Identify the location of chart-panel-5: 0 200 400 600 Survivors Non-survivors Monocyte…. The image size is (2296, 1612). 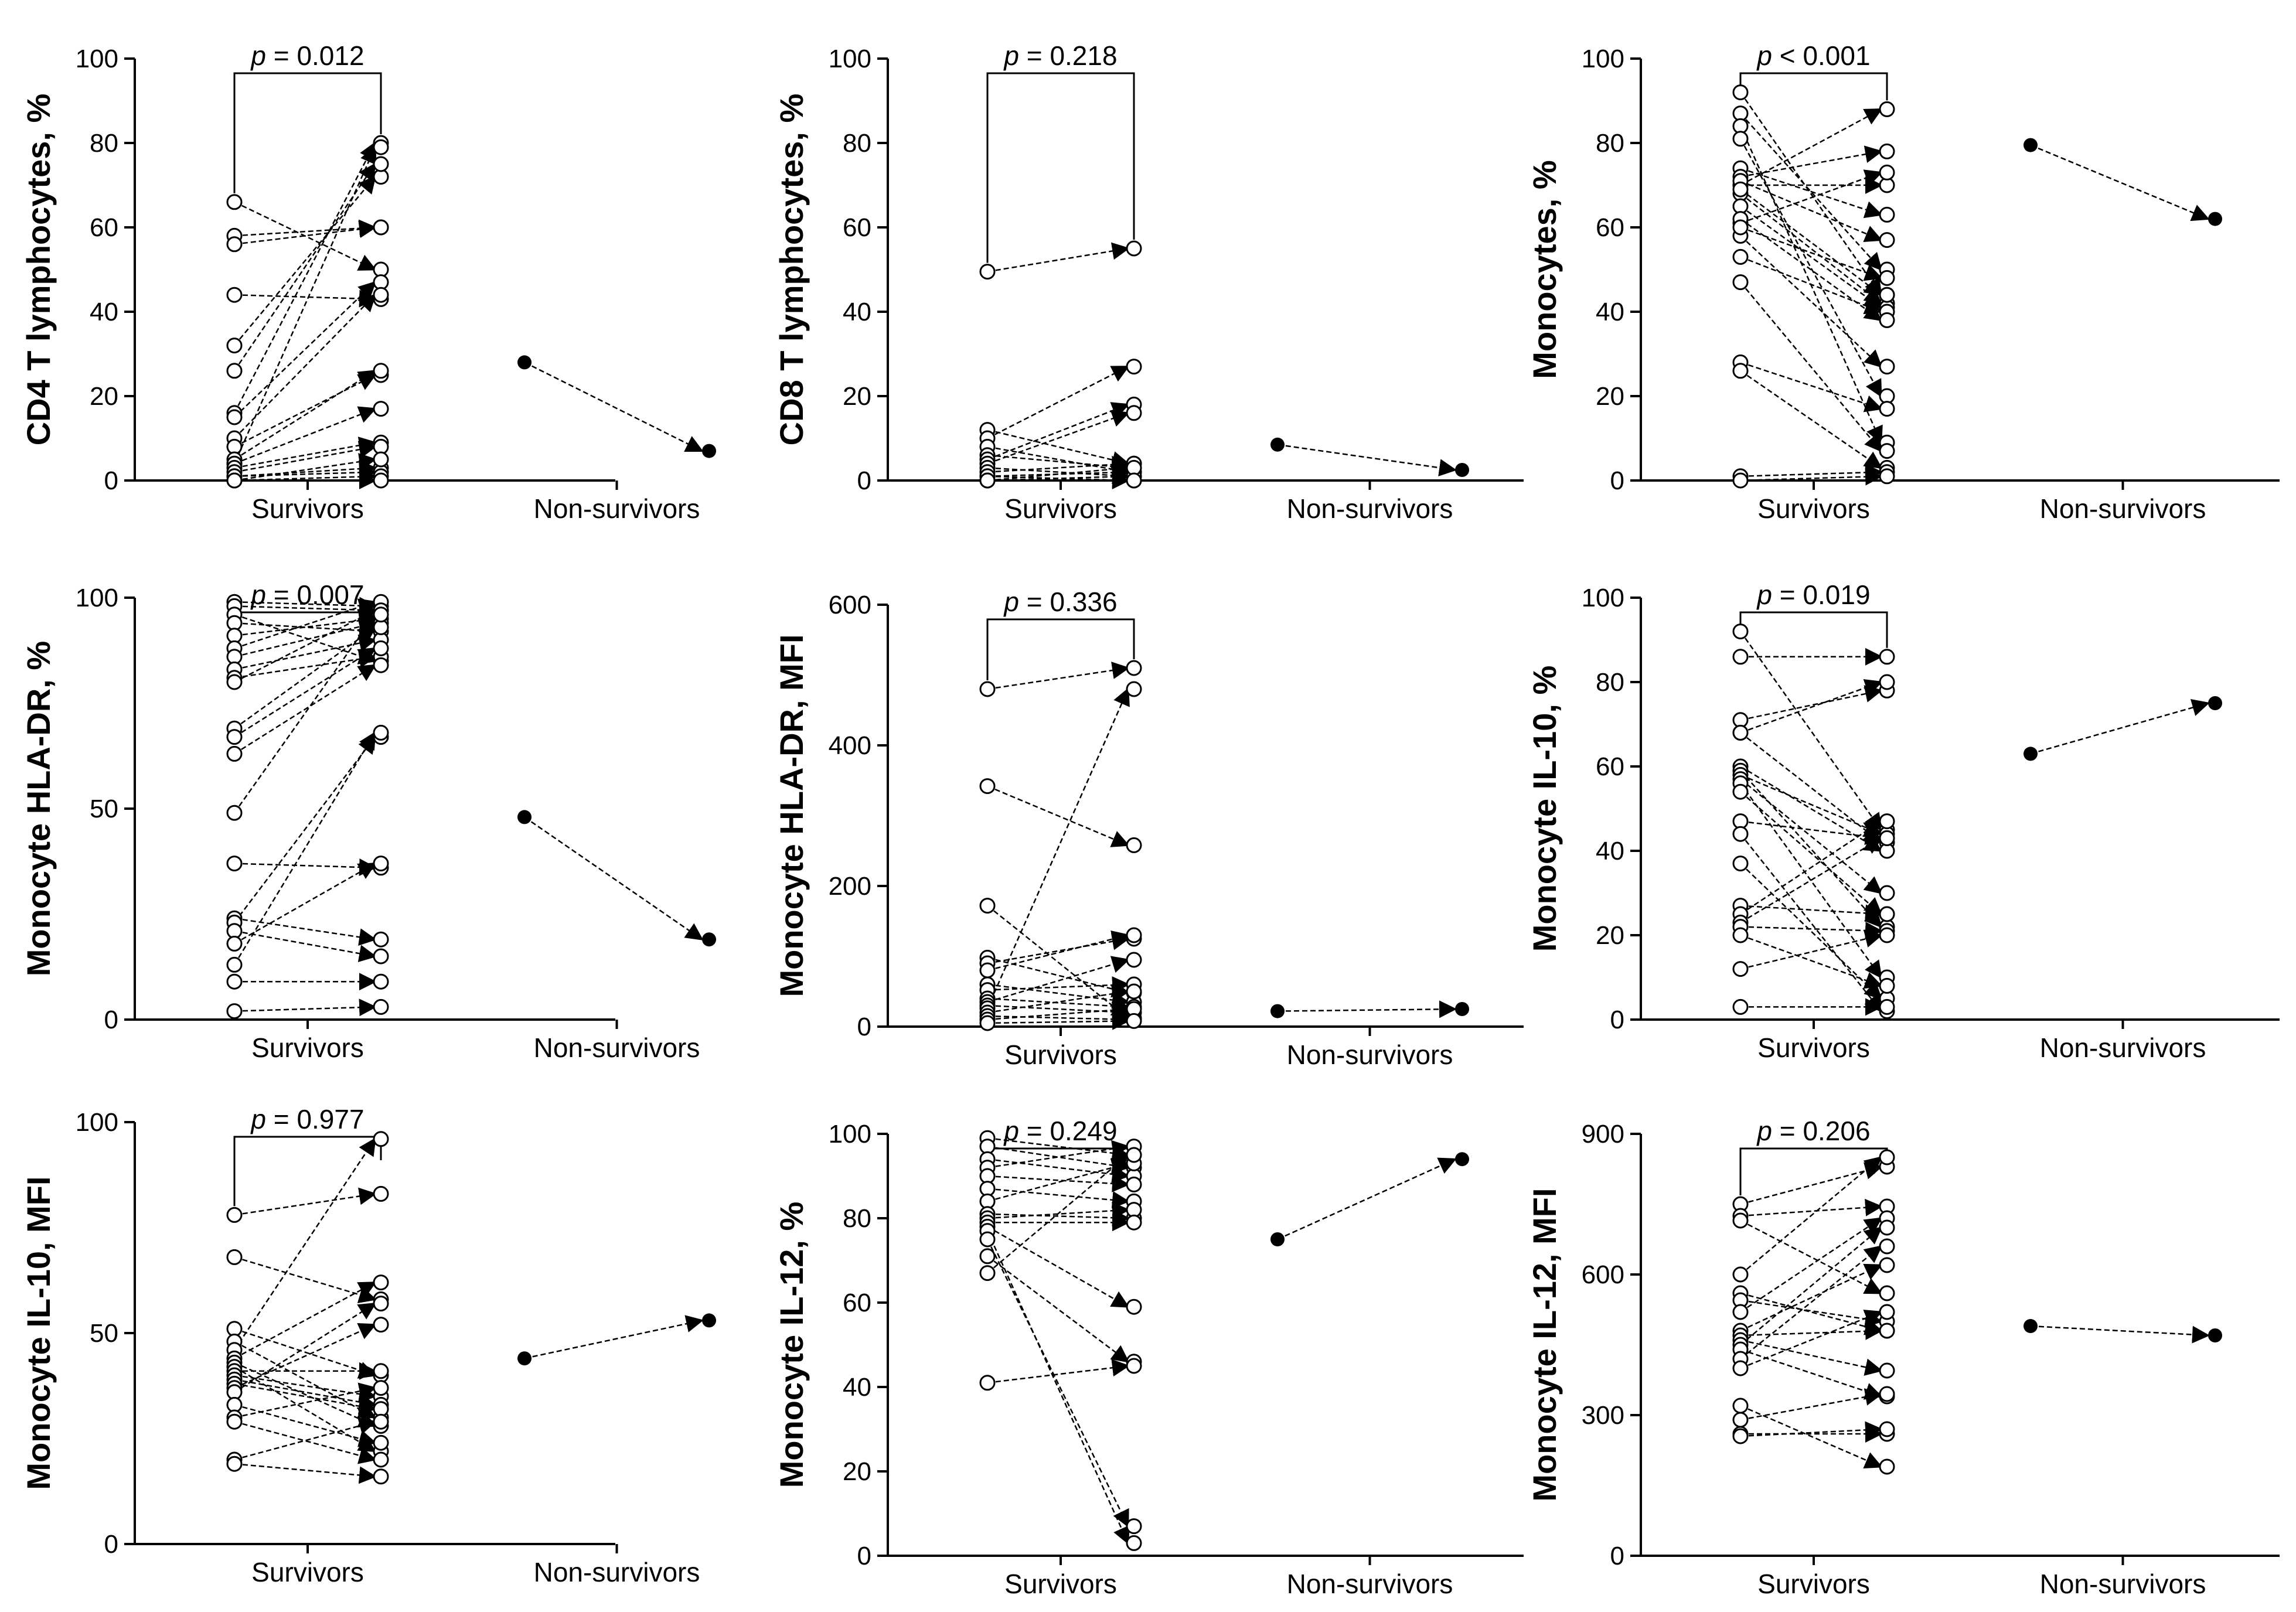
(1148, 828).